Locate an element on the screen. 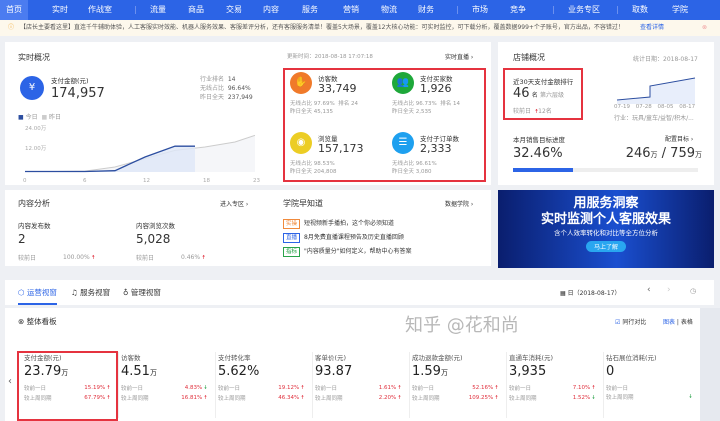  nav-item: 内容 is located at coordinates (271, 9).